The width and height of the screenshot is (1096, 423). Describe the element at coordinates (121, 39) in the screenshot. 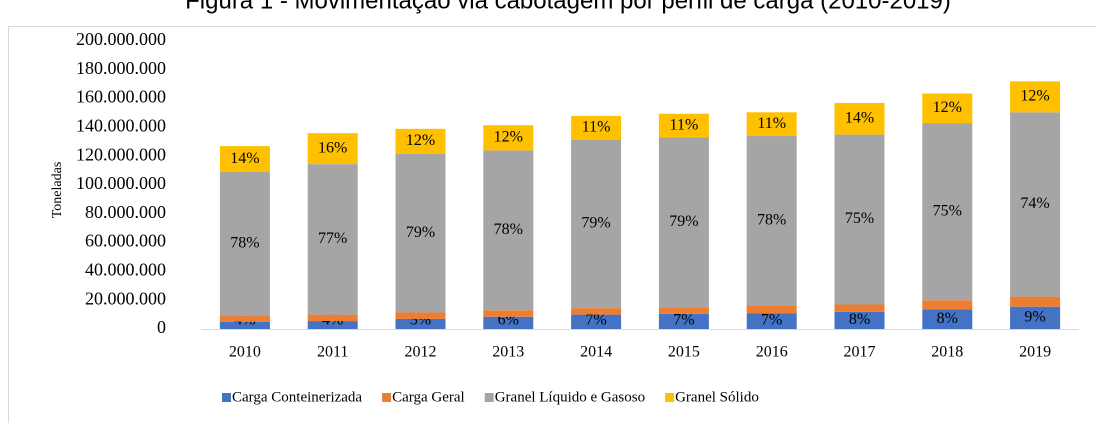

I see `y-tick-label: 200.000.000` at that location.